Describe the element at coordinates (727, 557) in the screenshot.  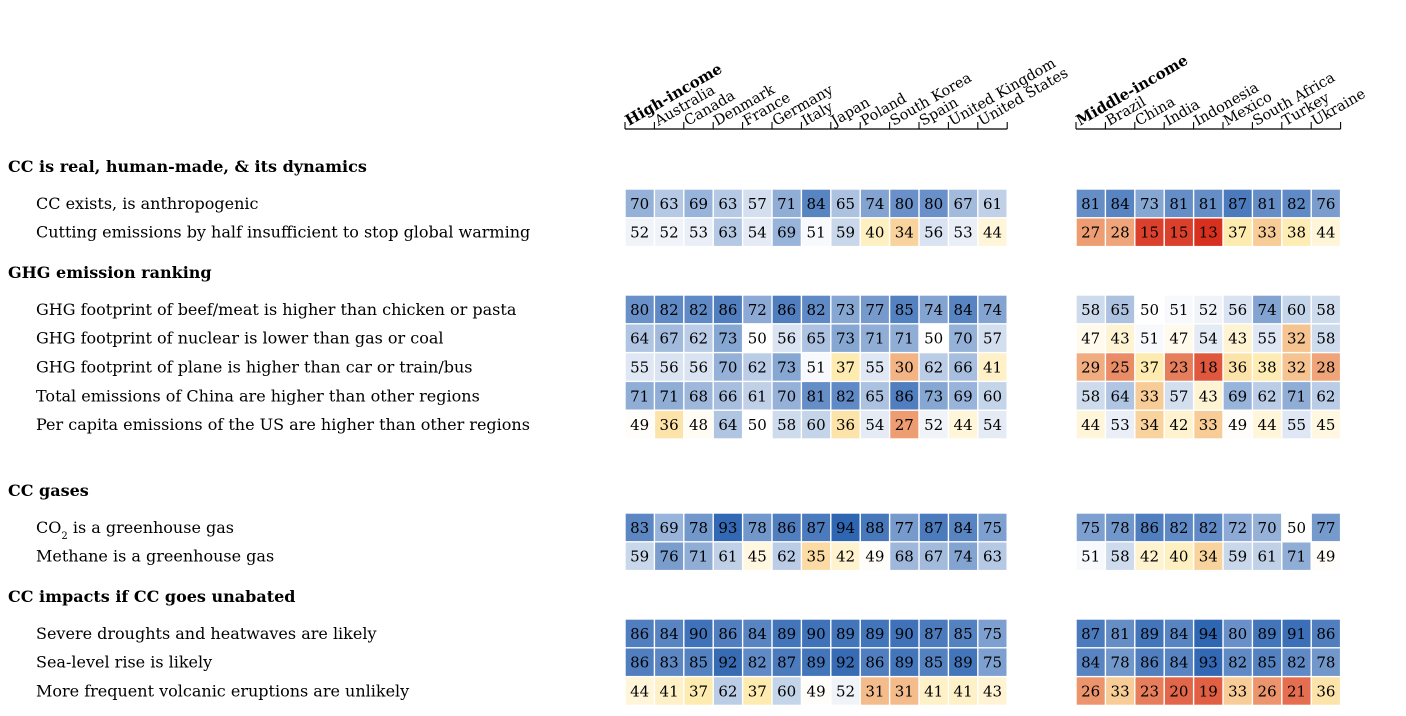
I see `cell-value: 61` at that location.